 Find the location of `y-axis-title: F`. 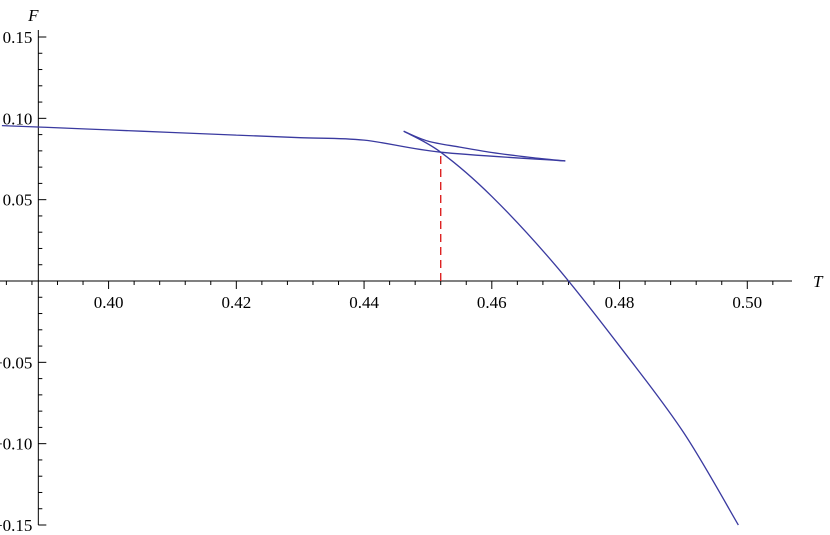

y-axis-title: F is located at coordinates (33, 15).